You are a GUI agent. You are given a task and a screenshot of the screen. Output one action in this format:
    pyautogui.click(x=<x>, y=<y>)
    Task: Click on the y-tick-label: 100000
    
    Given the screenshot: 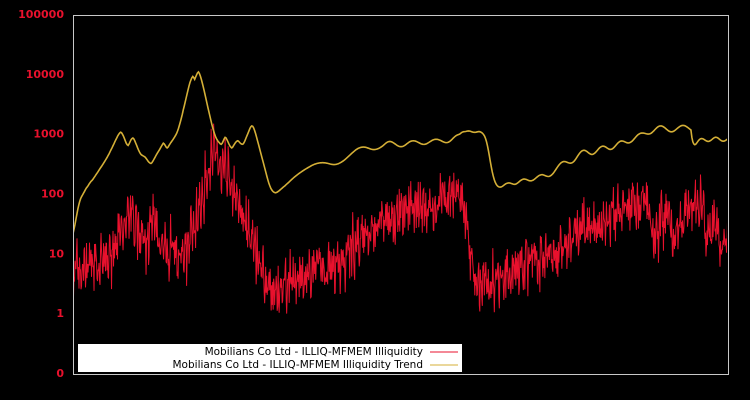 What is the action you would take?
    pyautogui.click(x=41, y=14)
    